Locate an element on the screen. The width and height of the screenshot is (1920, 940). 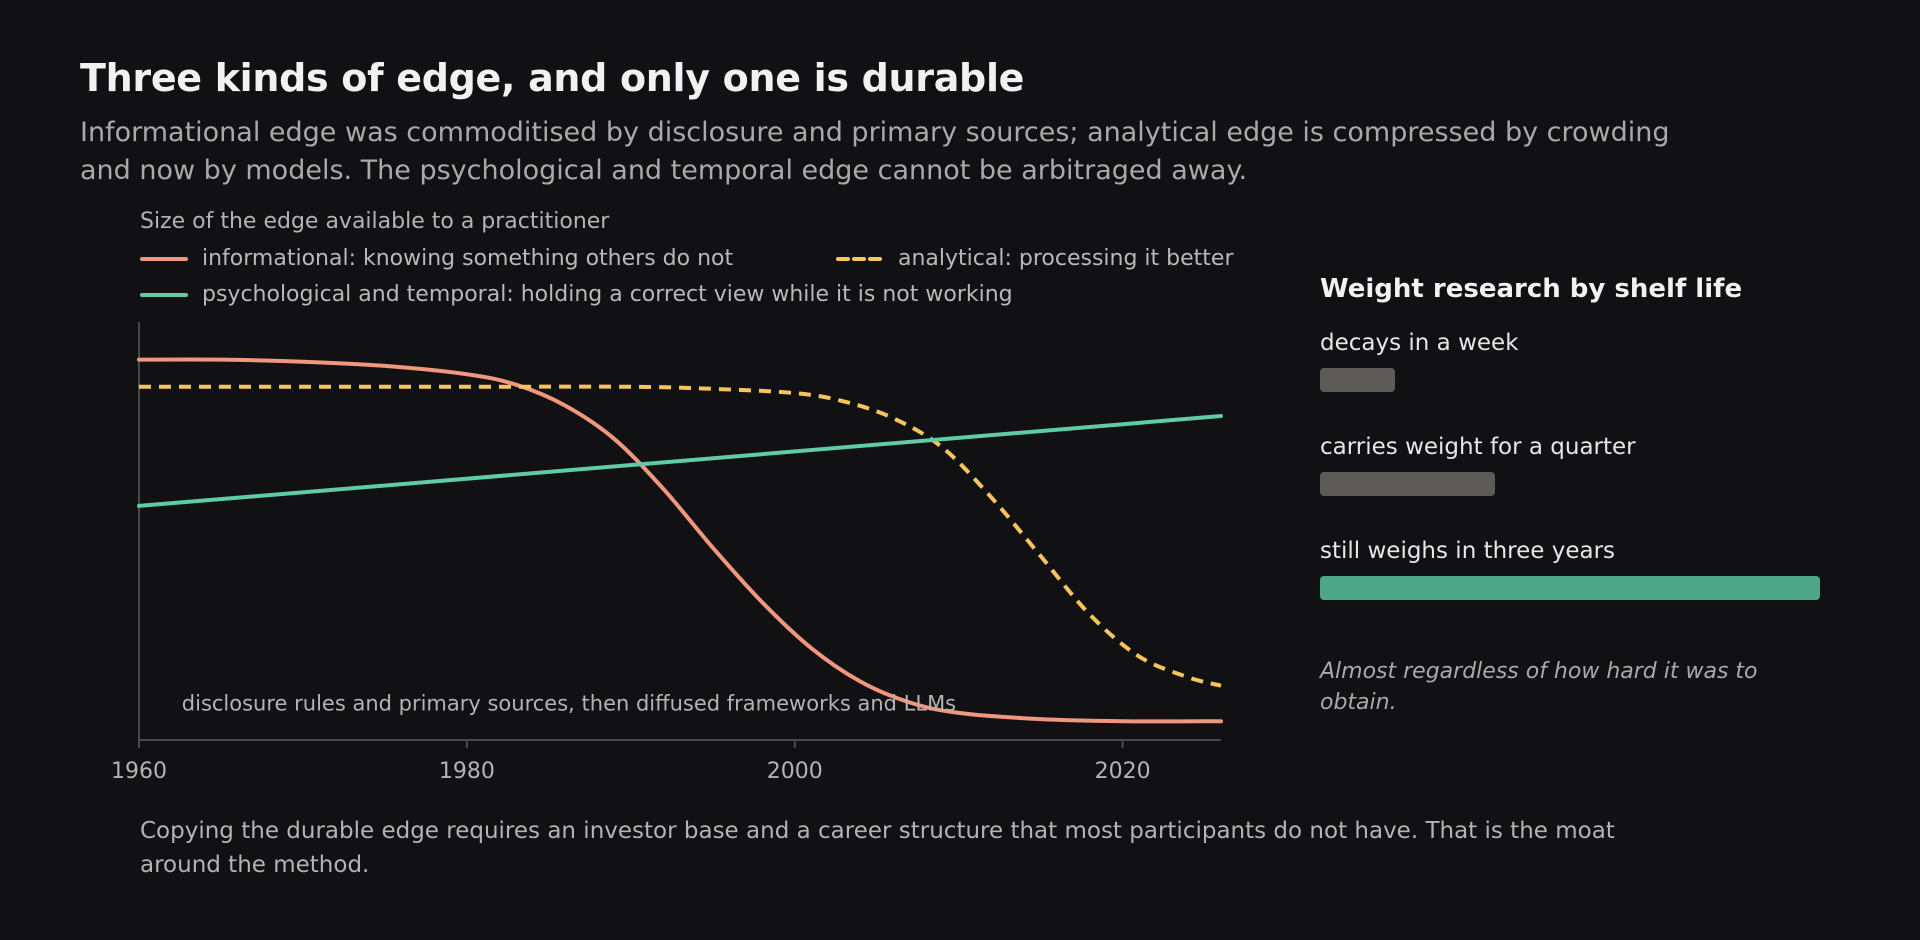
x-tick-label-1960: 1960 is located at coordinates (139, 771).